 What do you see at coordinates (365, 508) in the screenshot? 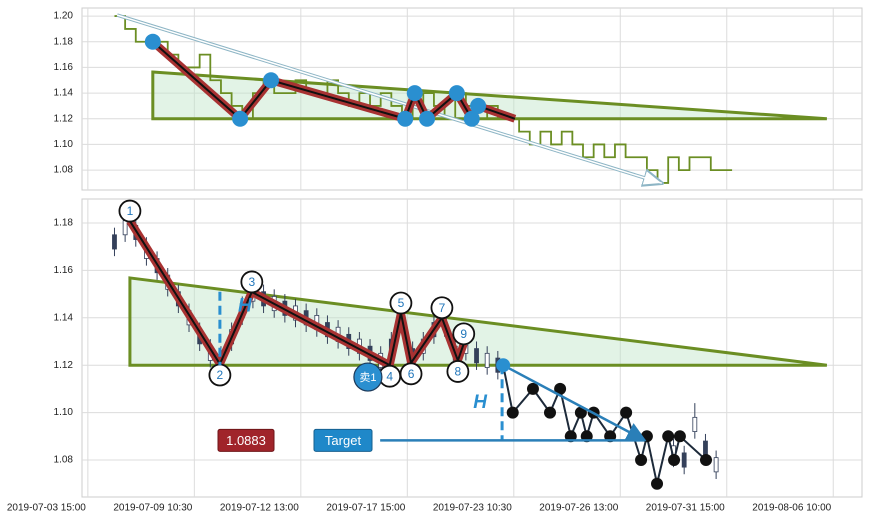
I see `x-tick-label: 2019-07-17 15:00` at bounding box center [365, 508].